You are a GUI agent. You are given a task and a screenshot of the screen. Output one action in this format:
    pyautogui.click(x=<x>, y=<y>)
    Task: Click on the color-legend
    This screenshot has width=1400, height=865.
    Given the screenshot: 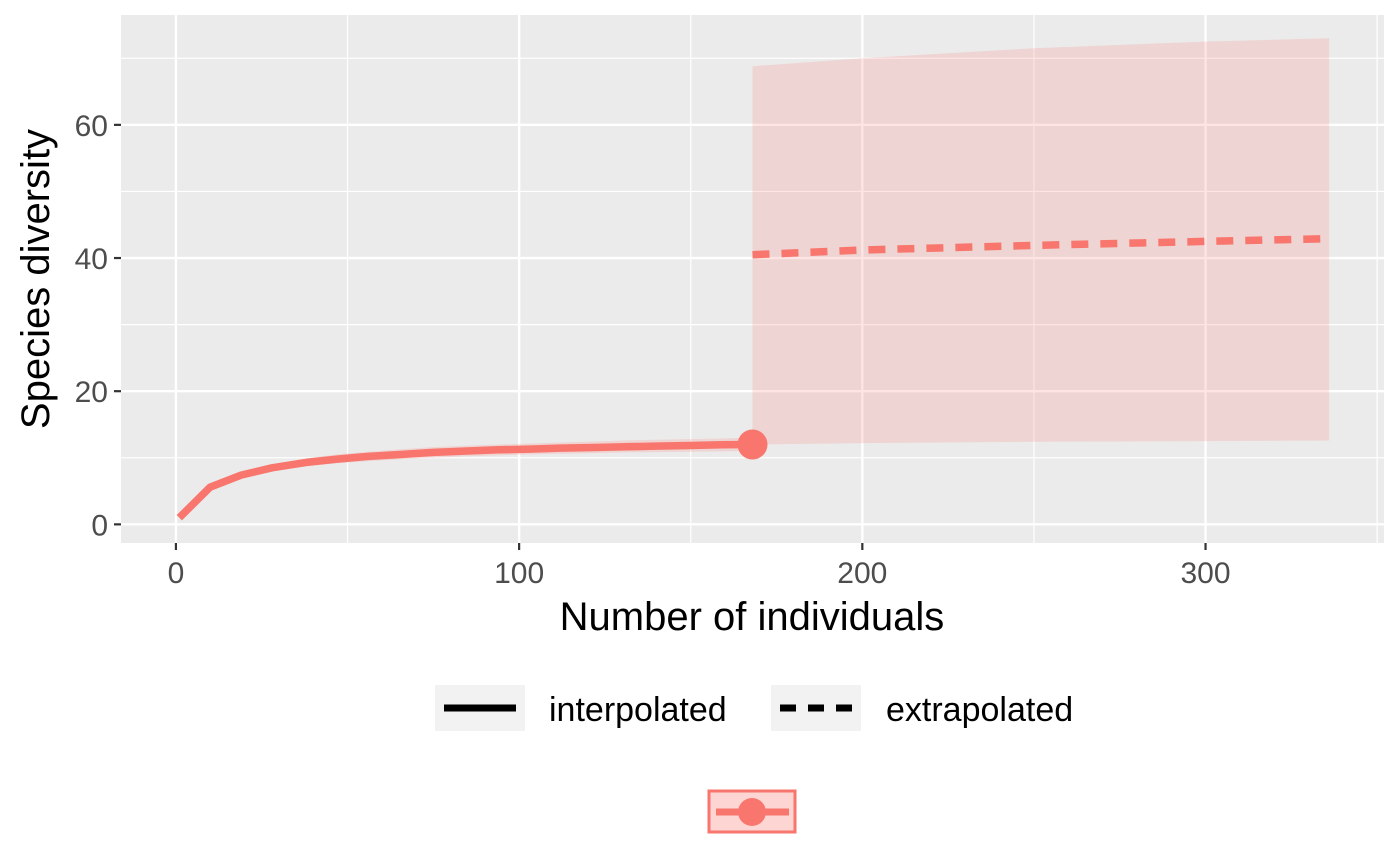 What is the action you would take?
    pyautogui.click(x=752, y=811)
    